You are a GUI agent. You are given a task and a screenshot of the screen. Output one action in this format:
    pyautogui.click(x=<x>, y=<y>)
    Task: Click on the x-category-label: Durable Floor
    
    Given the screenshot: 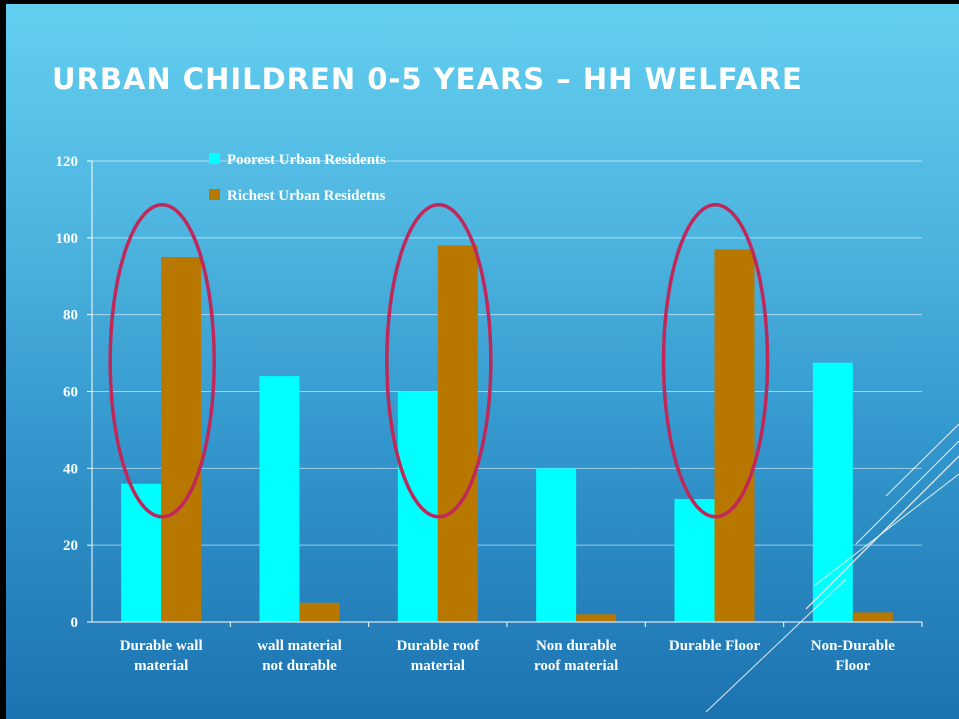 What is the action you would take?
    pyautogui.click(x=715, y=646)
    